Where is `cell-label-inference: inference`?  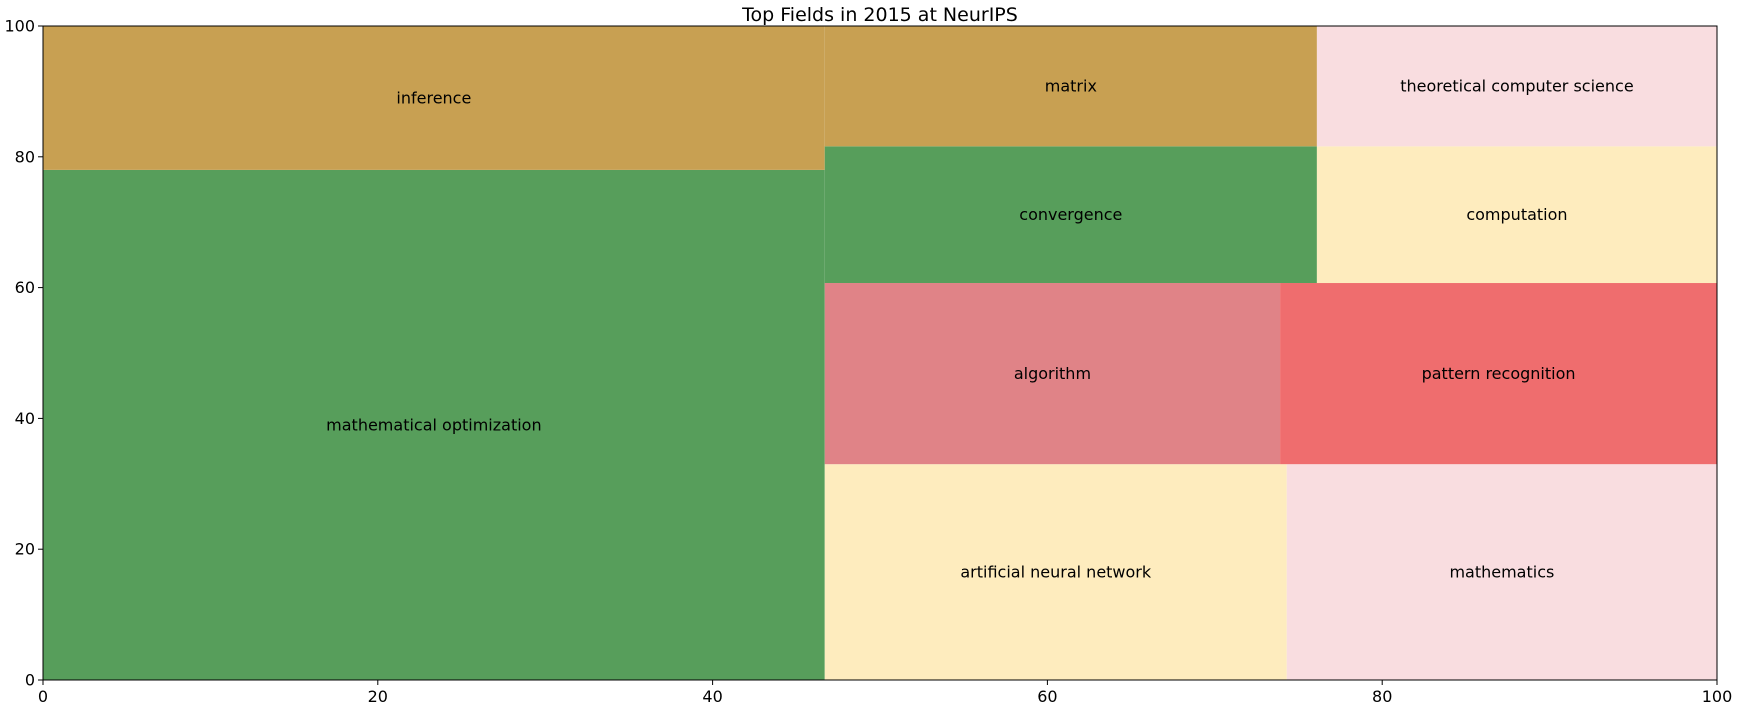
cell-label-inference: inference is located at coordinates (433, 97).